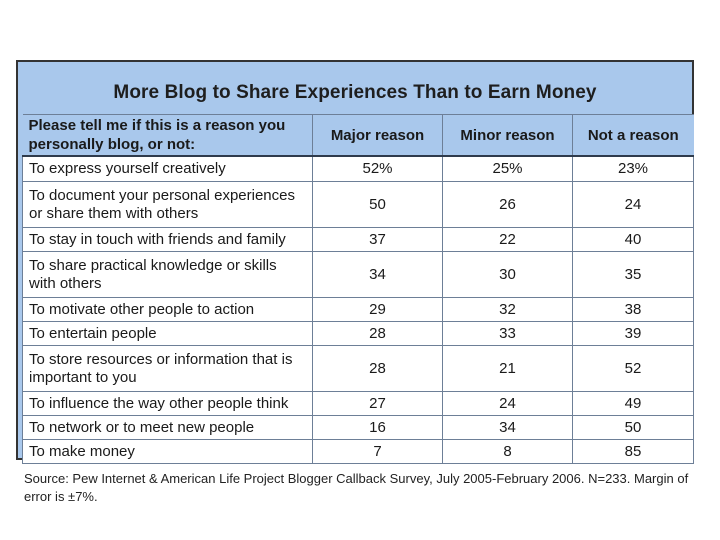  What do you see at coordinates (167, 403) in the screenshot?
I see `row-label: To influence the way other people think` at bounding box center [167, 403].